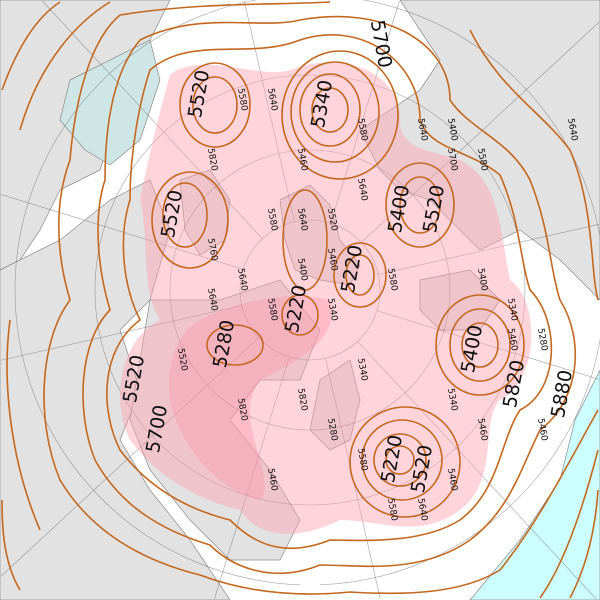  Describe the element at coordinates (212, 250) in the screenshot. I see `contour-label: 5760` at that location.